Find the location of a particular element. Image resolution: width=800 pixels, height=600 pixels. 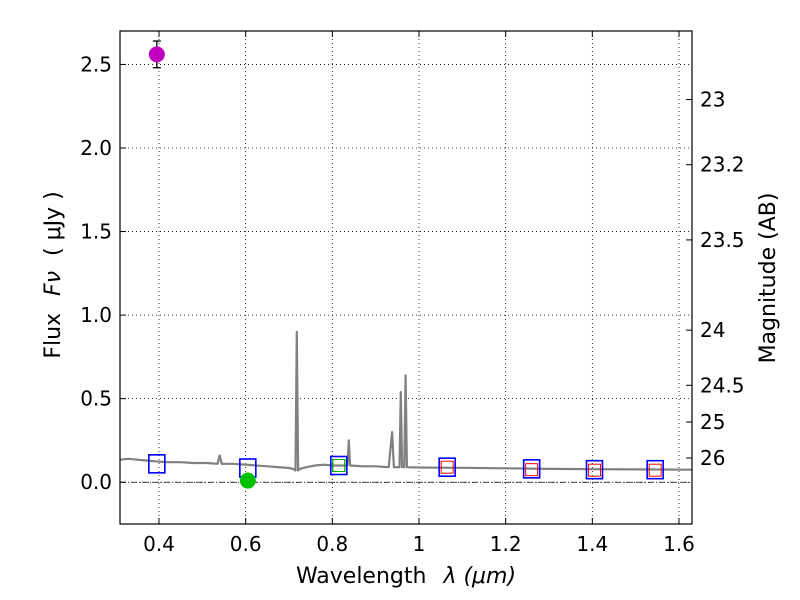

y-axis-label-unit: ( μJy ) is located at coordinates (53, 223).